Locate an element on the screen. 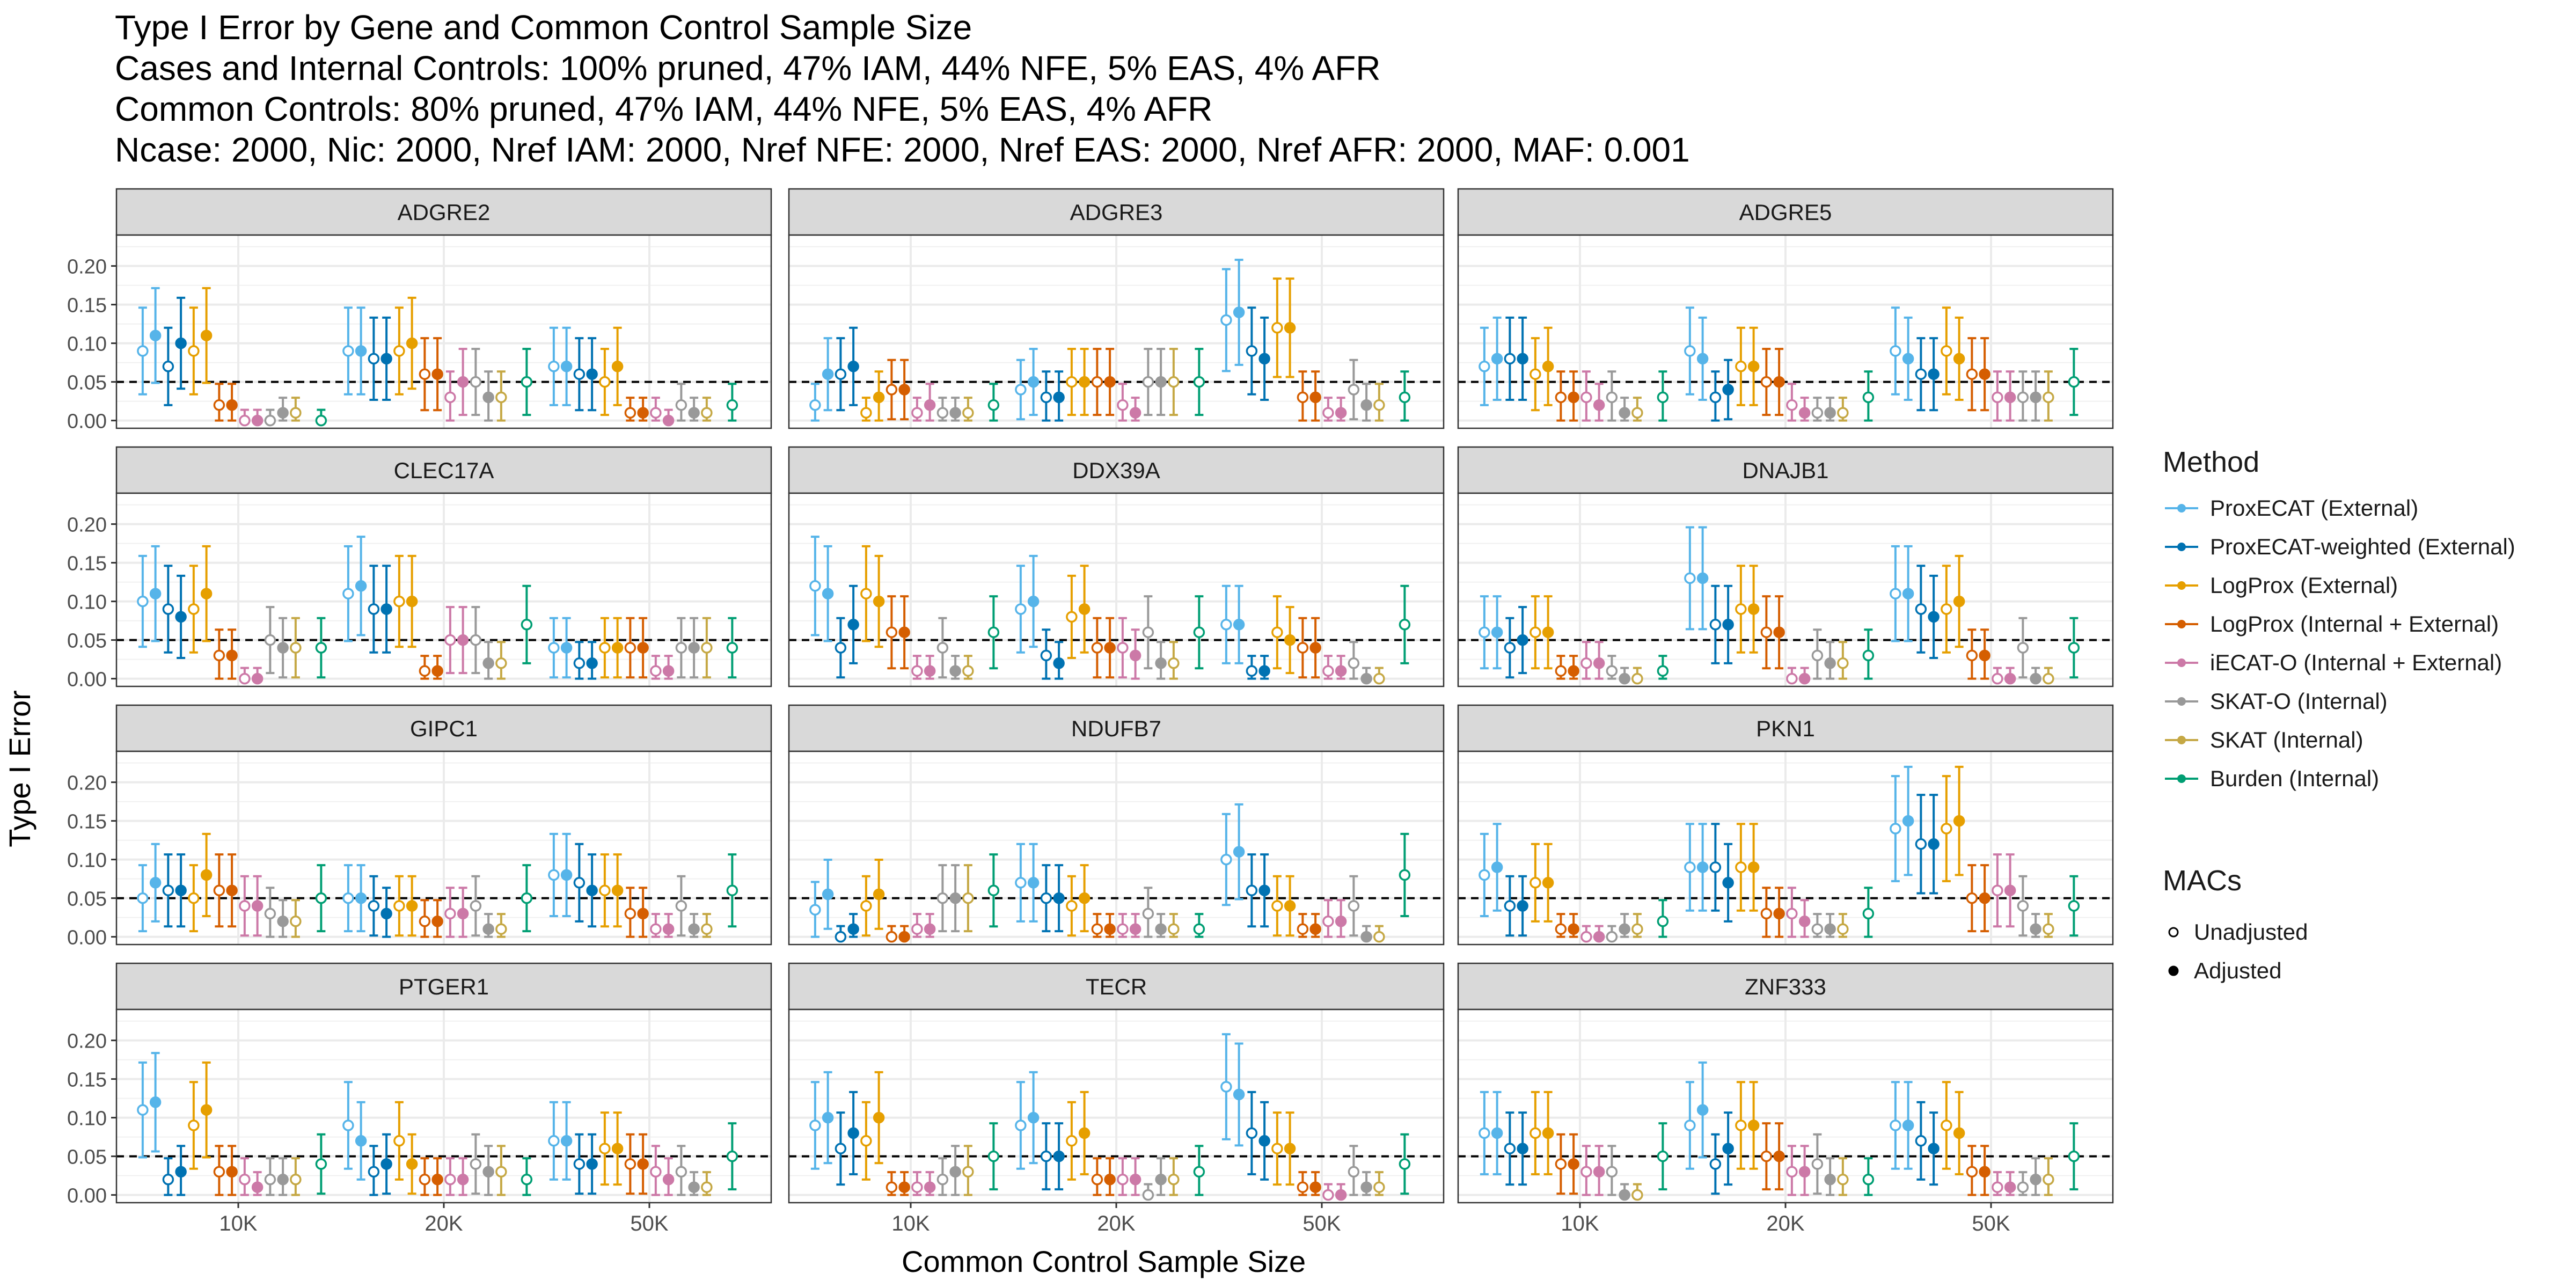 This screenshot has height=1288, width=2576. x-tick-label: 50K is located at coordinates (649, 1223).